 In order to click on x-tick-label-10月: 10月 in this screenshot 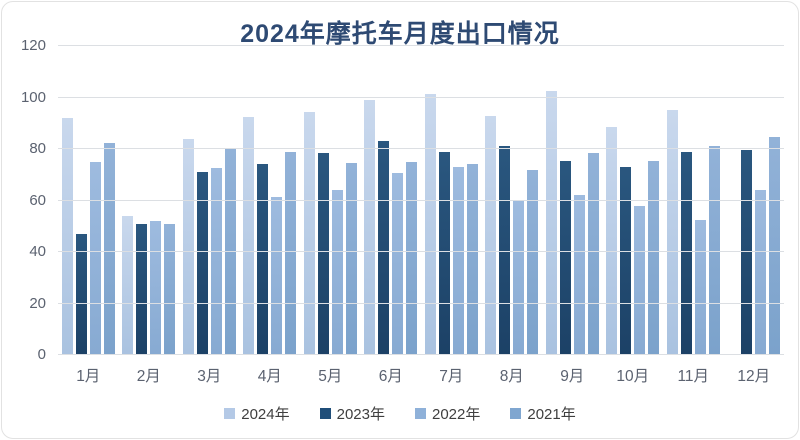, I will do `click(633, 376)`.